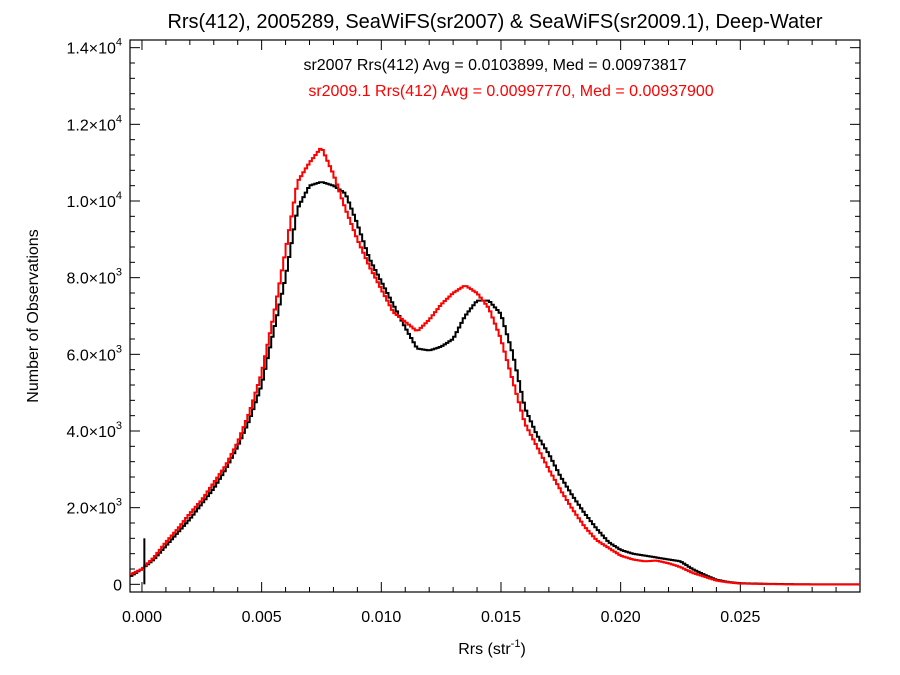 This screenshot has height=675, width=900. What do you see at coordinates (90, 432) in the screenshot?
I see `y-tick-label-mantissa: 4.0×10` at bounding box center [90, 432].